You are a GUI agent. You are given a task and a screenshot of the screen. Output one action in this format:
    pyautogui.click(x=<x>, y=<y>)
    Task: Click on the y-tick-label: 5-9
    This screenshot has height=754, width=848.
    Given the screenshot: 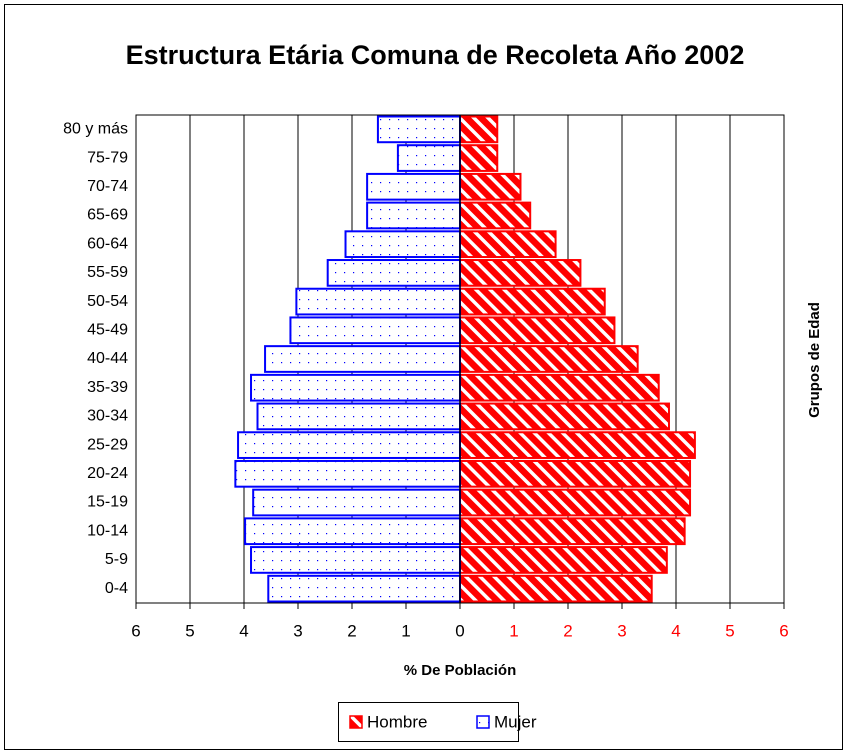 What is the action you would take?
    pyautogui.click(x=116, y=559)
    